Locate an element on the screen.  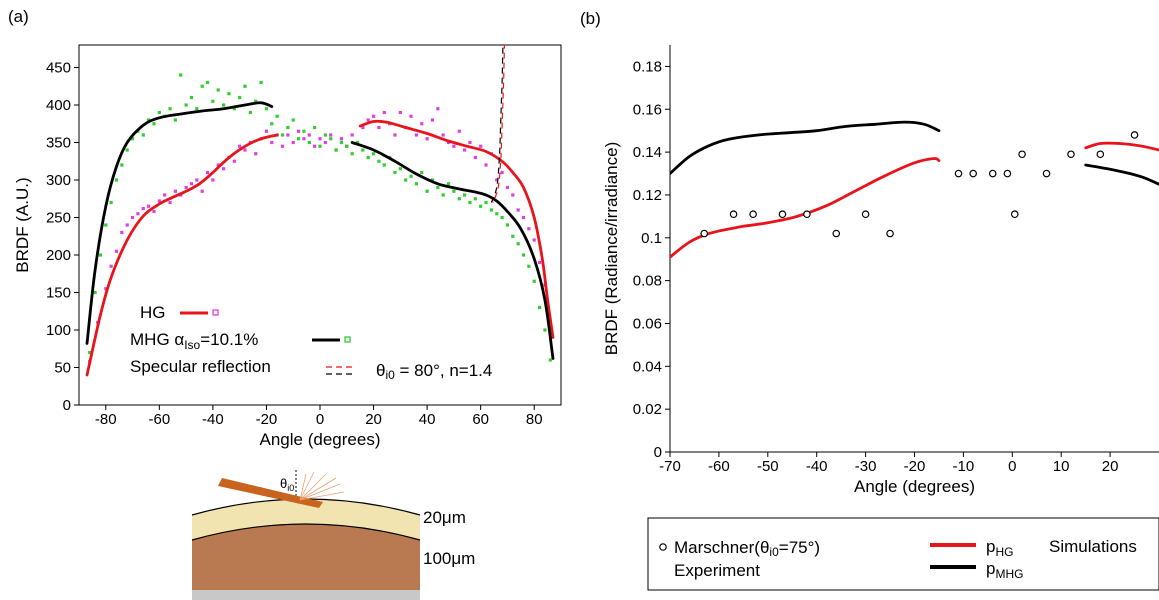
legend-specular-label: Specular reflection is located at coordinates (200, 366).